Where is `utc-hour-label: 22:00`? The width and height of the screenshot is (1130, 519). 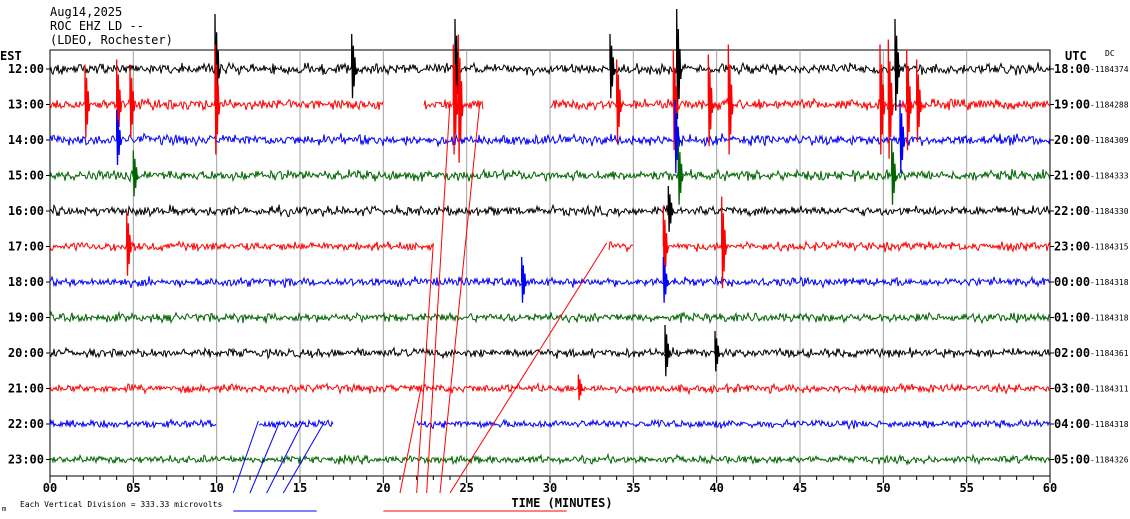
utc-hour-label: 22:00 is located at coordinates (1072, 211).